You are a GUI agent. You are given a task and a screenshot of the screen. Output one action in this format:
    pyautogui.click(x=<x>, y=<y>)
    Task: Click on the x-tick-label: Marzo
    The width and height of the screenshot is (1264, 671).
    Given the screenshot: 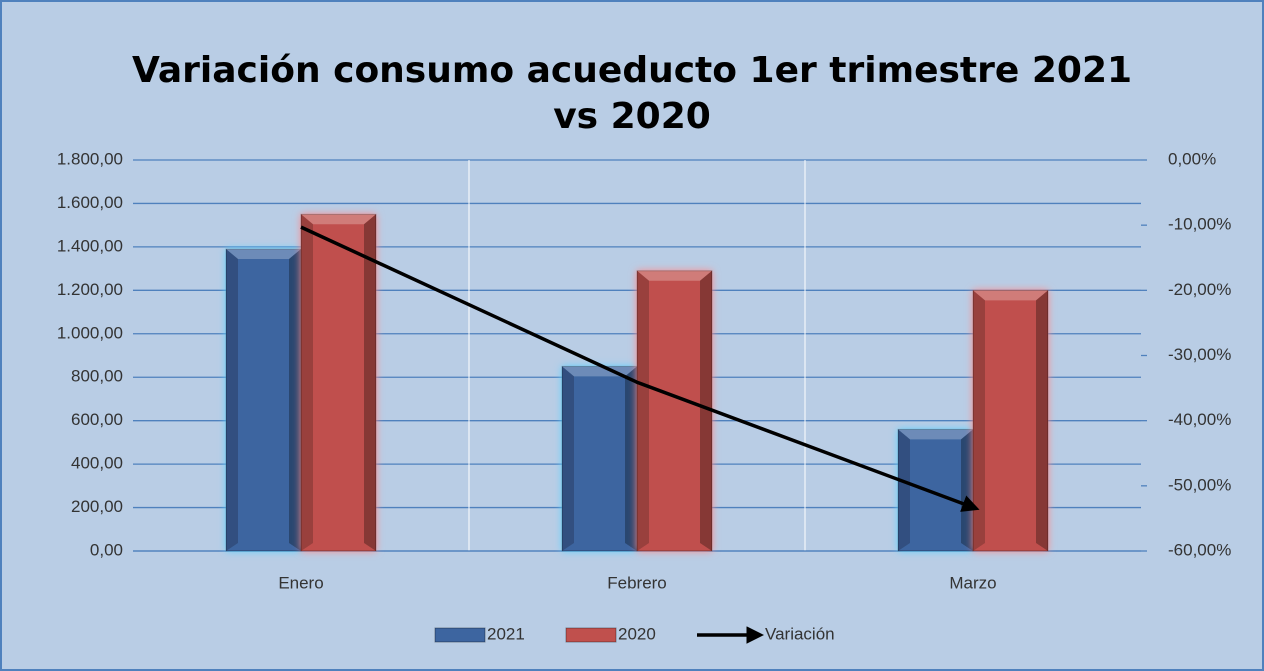 What is the action you would take?
    pyautogui.click(x=972, y=582)
    